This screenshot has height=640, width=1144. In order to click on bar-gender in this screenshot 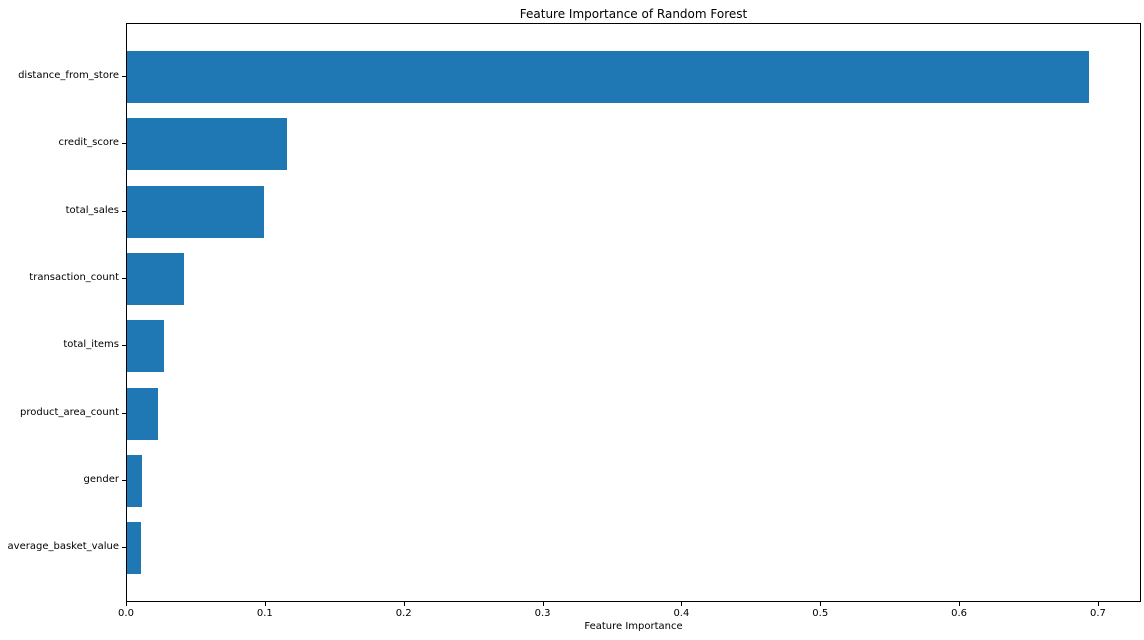, I will do `click(135, 480)`.